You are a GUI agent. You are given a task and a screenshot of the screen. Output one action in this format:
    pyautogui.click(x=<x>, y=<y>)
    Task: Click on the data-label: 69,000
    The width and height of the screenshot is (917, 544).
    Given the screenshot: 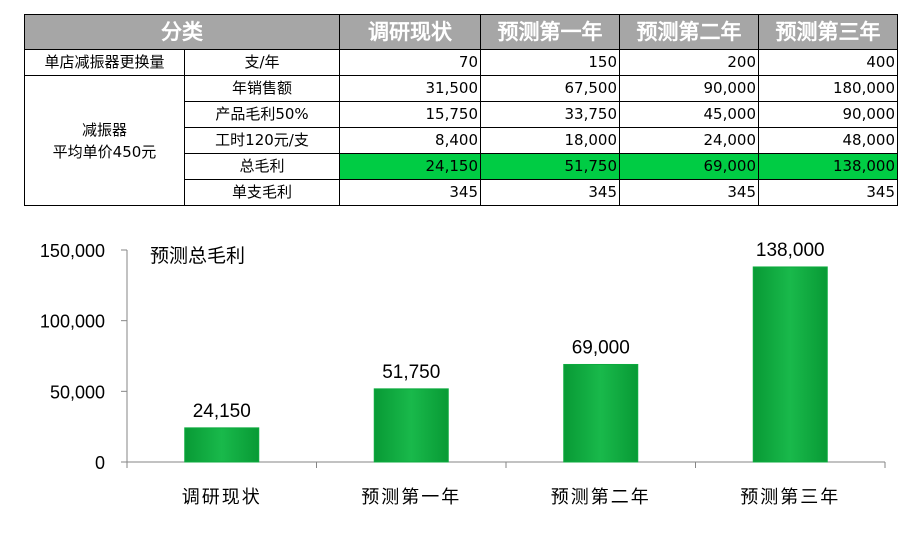 What is the action you would take?
    pyautogui.click(x=601, y=347)
    